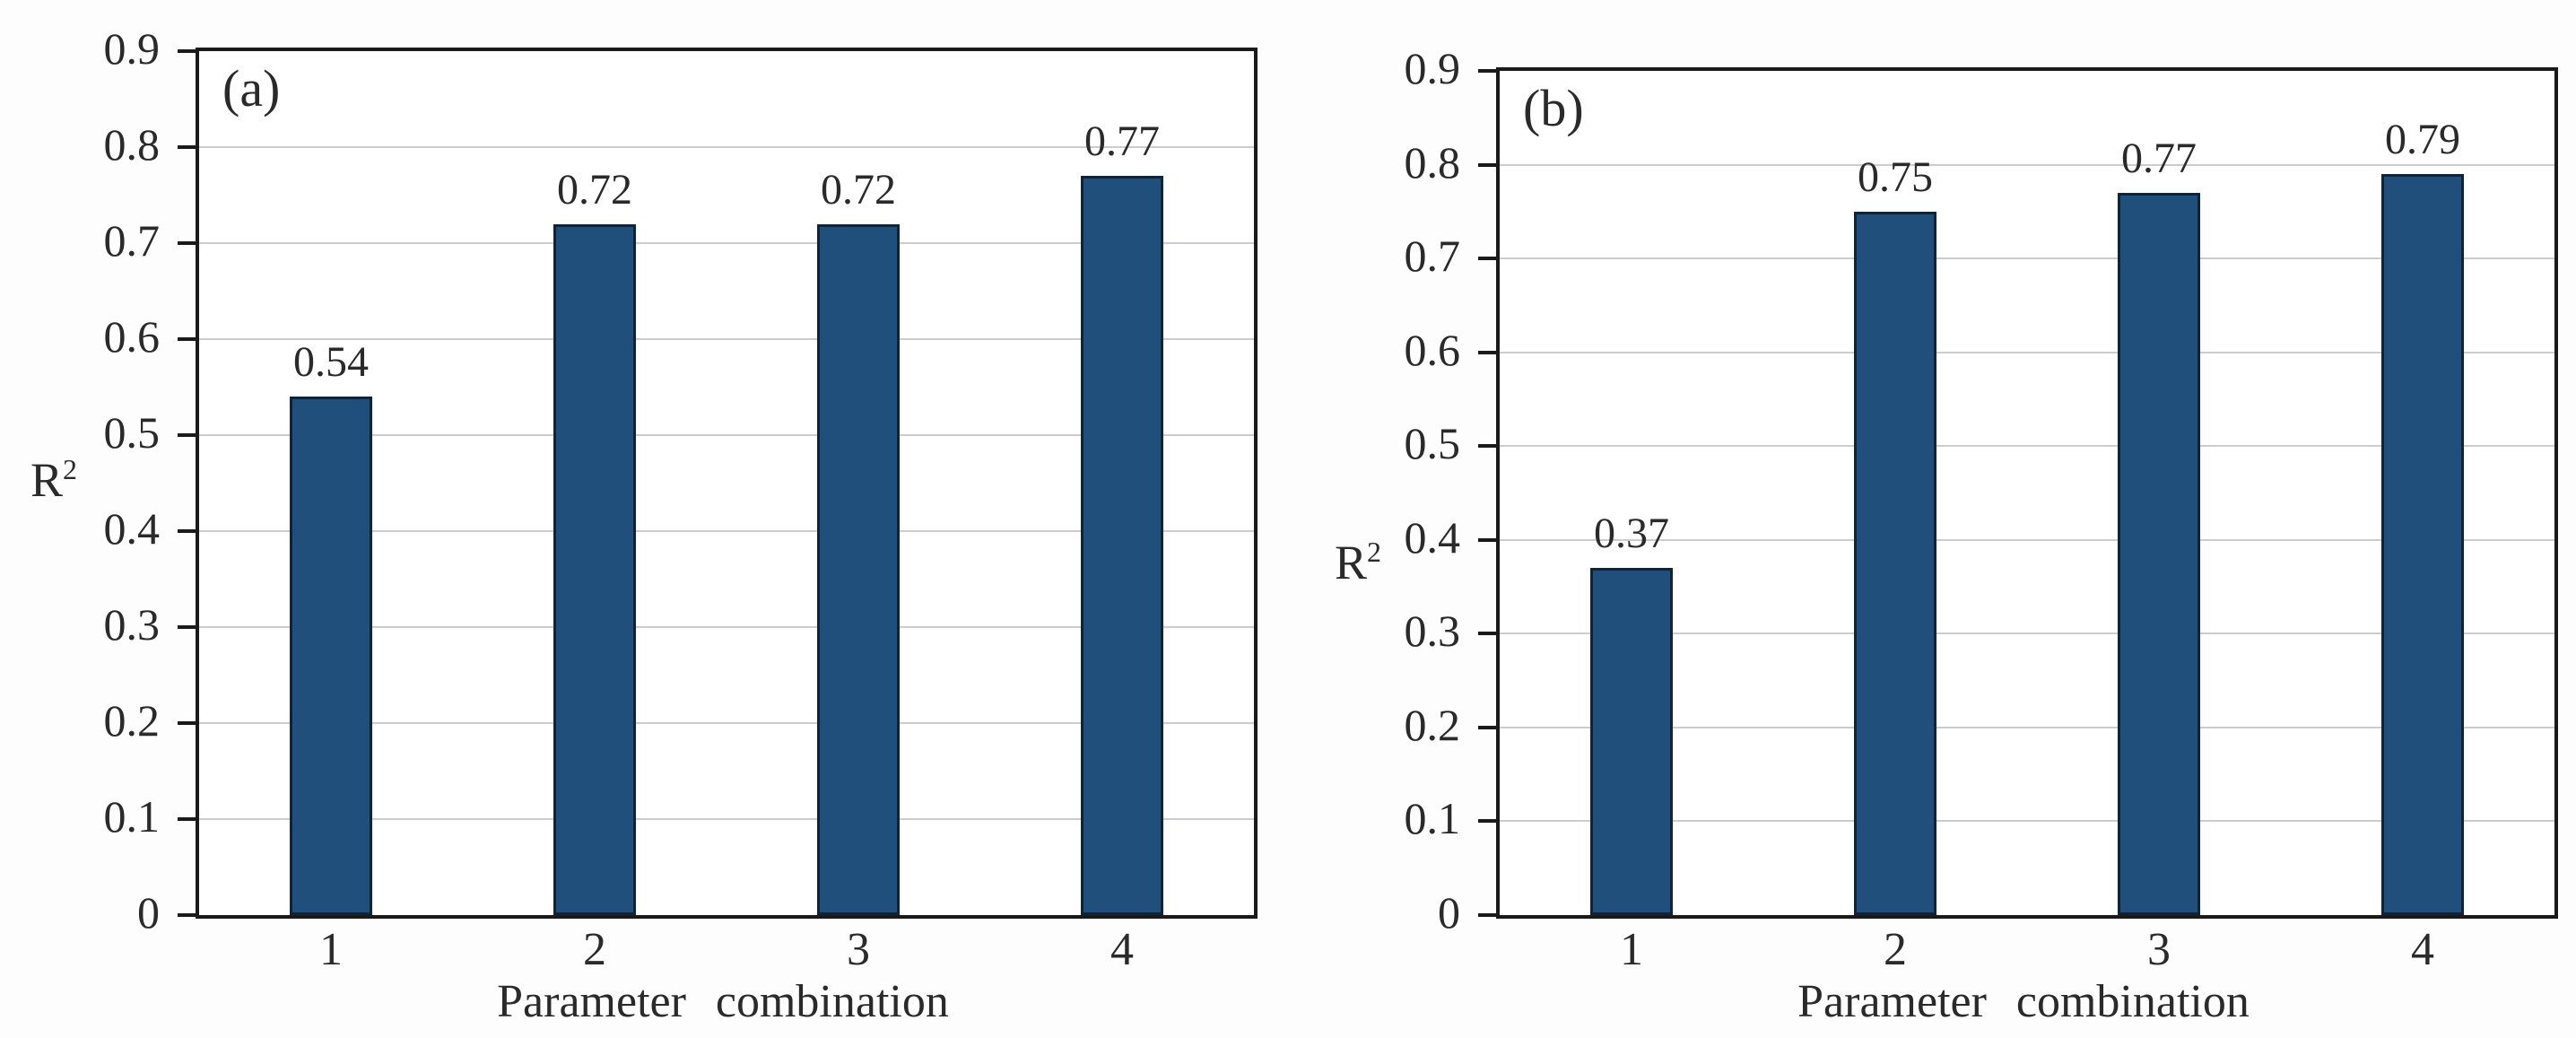  I want to click on bar-value-label: 0.37, so click(1631, 534).